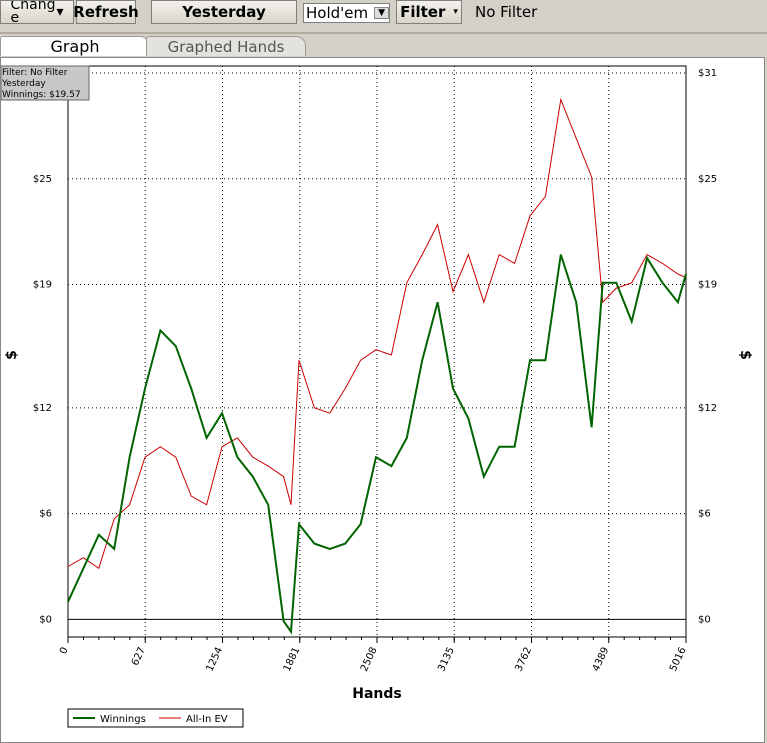 Image resolution: width=767 pixels, height=743 pixels. What do you see at coordinates (42, 179) in the screenshot?
I see `y-tick-label: $25` at bounding box center [42, 179].